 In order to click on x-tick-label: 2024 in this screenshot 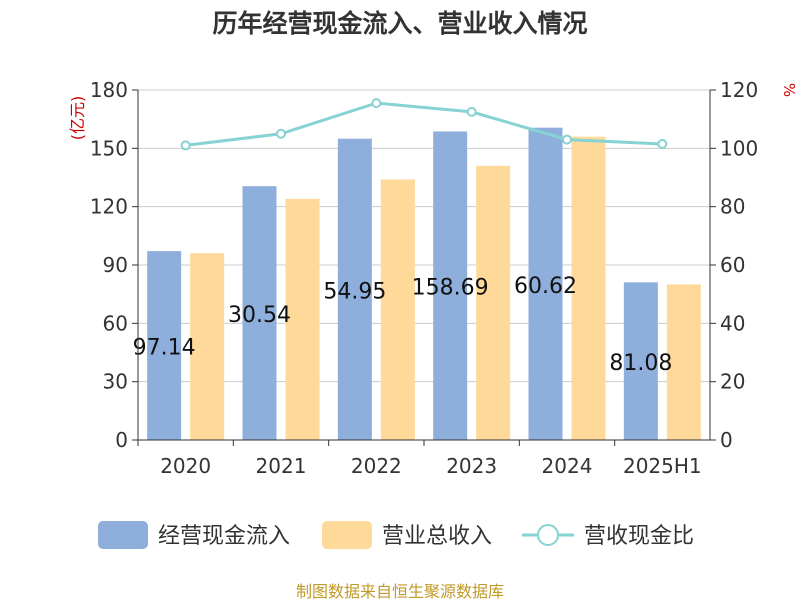, I will do `click(567, 466)`.